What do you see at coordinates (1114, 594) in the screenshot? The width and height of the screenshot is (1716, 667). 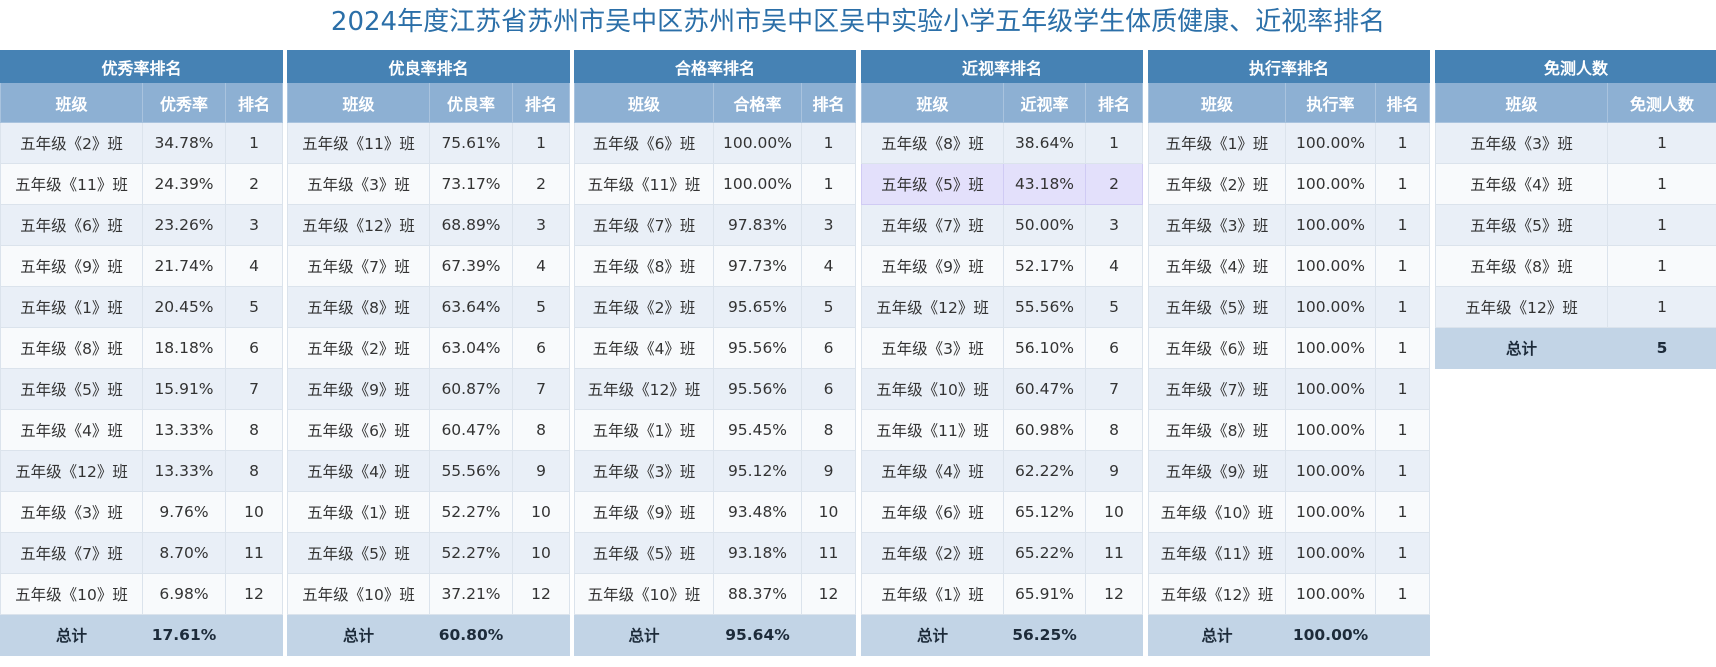 I see `table-cell: 12` at bounding box center [1114, 594].